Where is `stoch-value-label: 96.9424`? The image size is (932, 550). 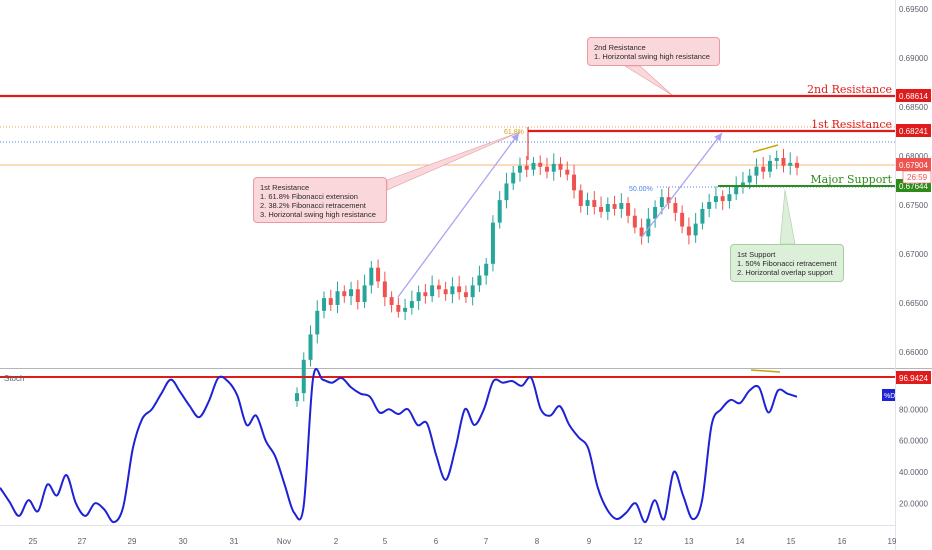 stoch-value-label: 96.9424 is located at coordinates (913, 378).